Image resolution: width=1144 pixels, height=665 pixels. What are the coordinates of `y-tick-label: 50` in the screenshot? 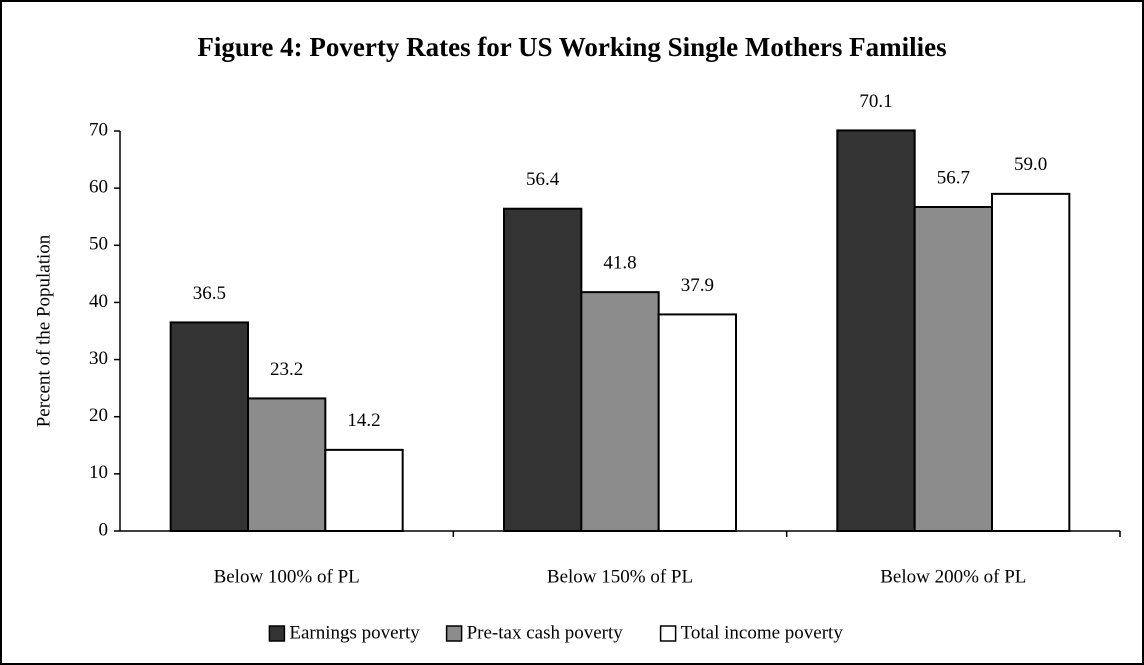 It's located at (98, 244).